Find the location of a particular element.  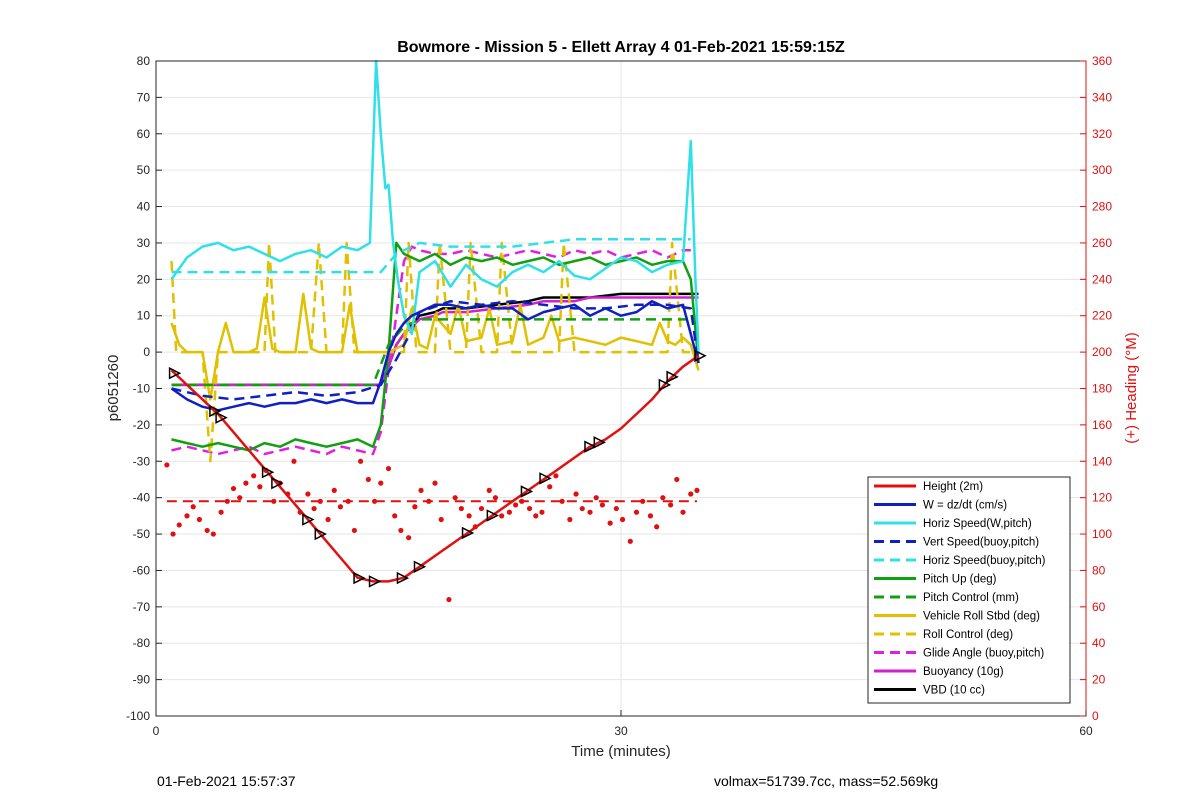

legend-label-horiz-speed-buoy-pitch: Horiz Speed(buoy,pitch) is located at coordinates (984, 561).